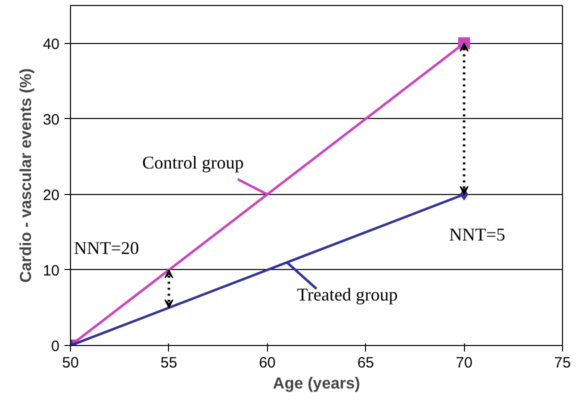  What do you see at coordinates (26, 175) in the screenshot?
I see `y-axis-title: Cardio - vascular events (%)` at bounding box center [26, 175].